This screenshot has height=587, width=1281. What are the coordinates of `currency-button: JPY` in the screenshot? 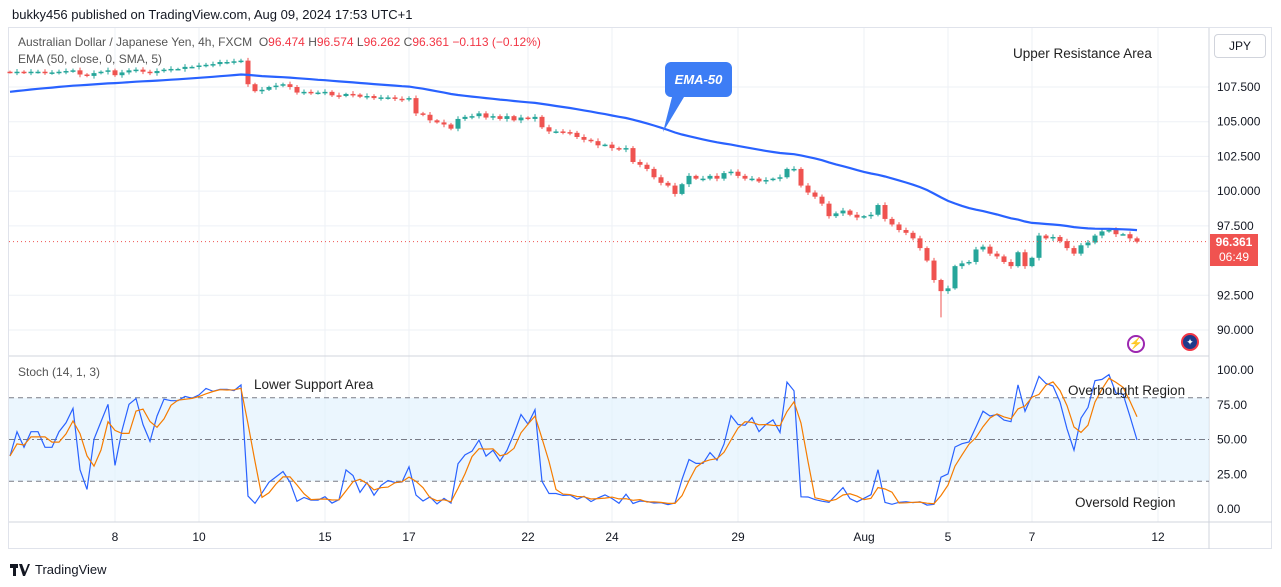 It's located at (1240, 46).